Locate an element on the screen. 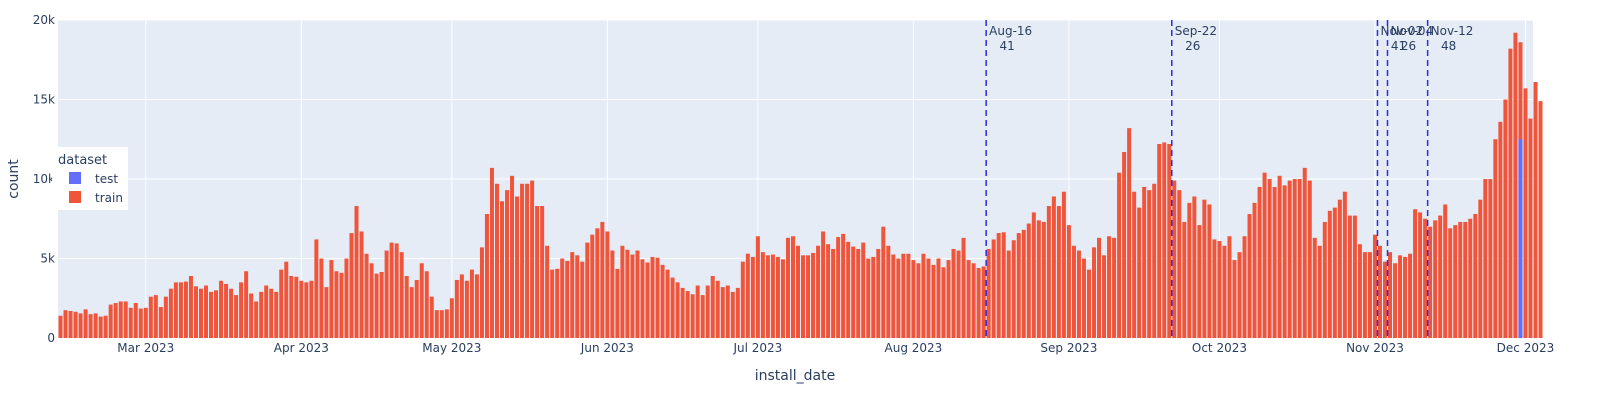  annotation-label: Nov-04 is located at coordinates (1412, 31).